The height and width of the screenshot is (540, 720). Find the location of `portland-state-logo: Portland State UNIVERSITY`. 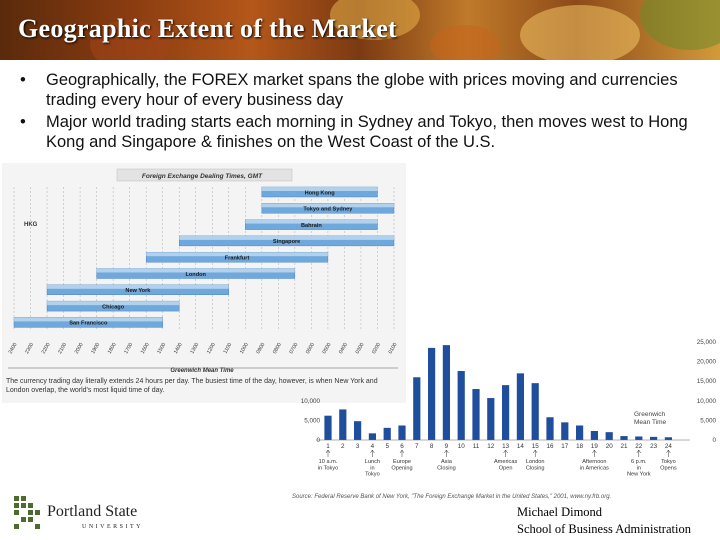

portland-state-logo: Portland State UNIVERSITY is located at coordinates (78, 513).